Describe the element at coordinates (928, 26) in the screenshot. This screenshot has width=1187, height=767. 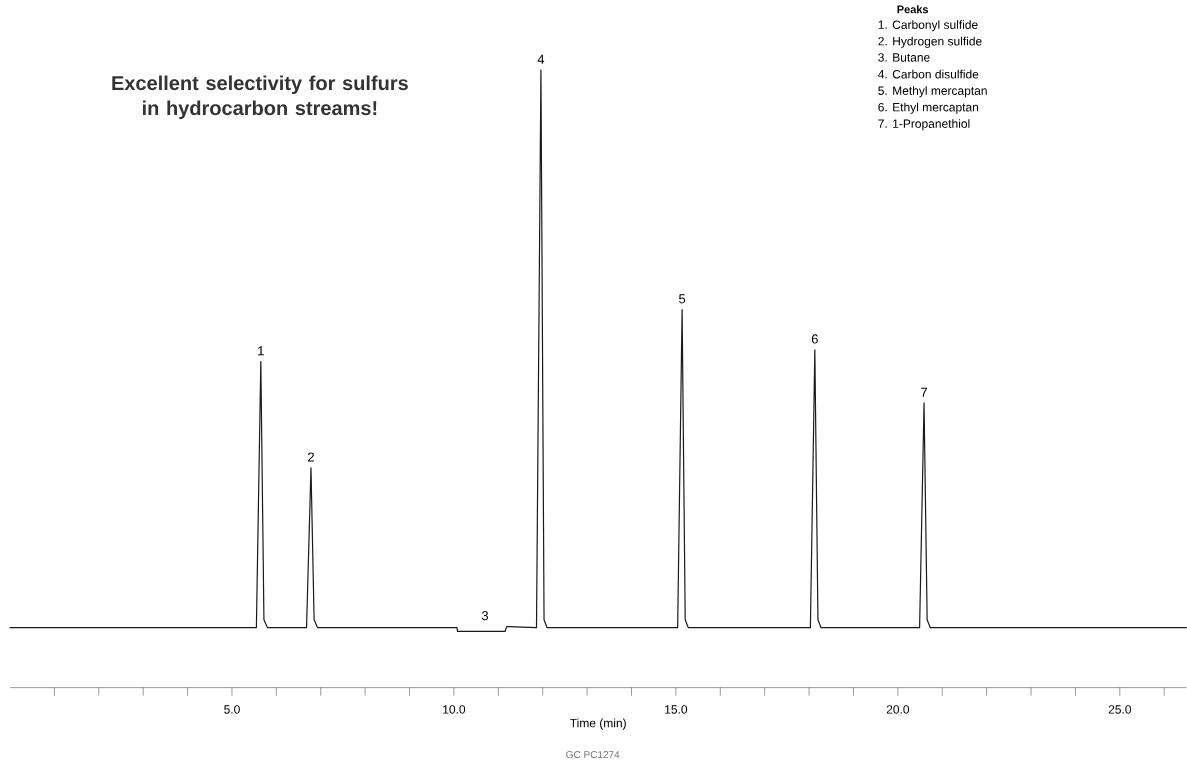
I see `text: 1. Carbonyl sulfide` at that location.